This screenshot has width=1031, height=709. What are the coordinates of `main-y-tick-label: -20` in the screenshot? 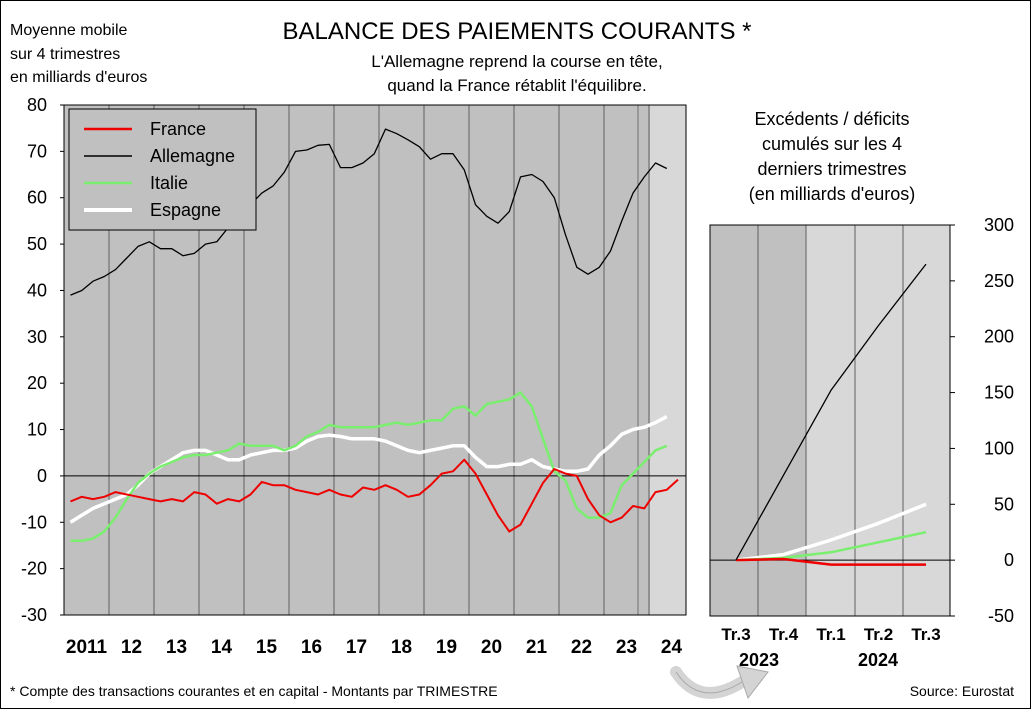 It's located at (34, 569).